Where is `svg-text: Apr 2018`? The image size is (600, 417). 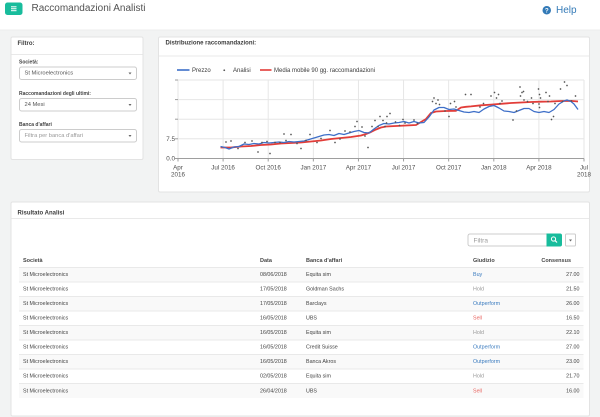 svg-text: Apr 2018 is located at coordinates (539, 168).